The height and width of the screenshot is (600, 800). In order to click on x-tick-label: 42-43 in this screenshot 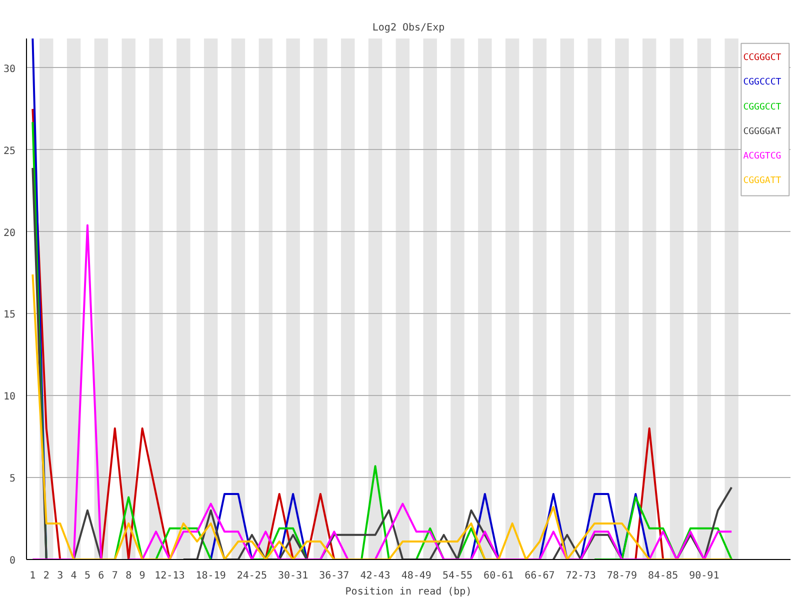, I will do `click(375, 576)`.